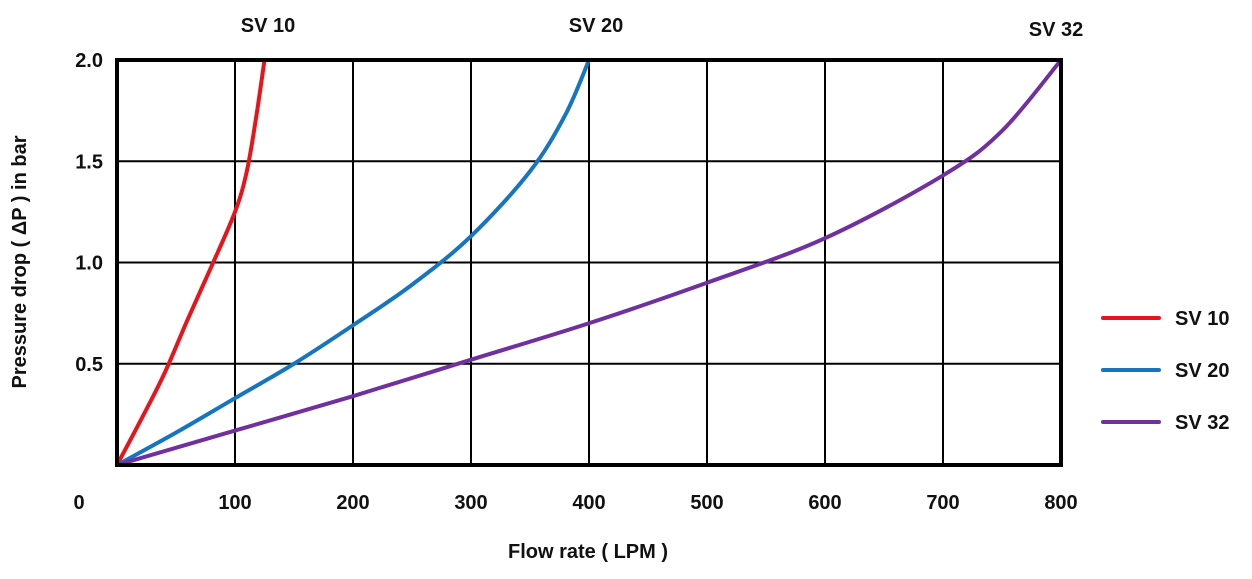 Image resolution: width=1252 pixels, height=579 pixels. I want to click on series-top-labels: SV 10 SV 20 SV 32, so click(662, 28).